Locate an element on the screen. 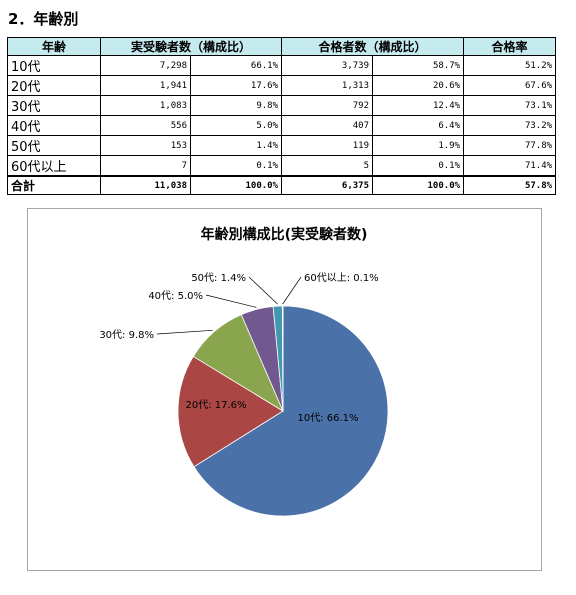 The image size is (576, 595). pass-rate-cell: 67.6% is located at coordinates (510, 85).